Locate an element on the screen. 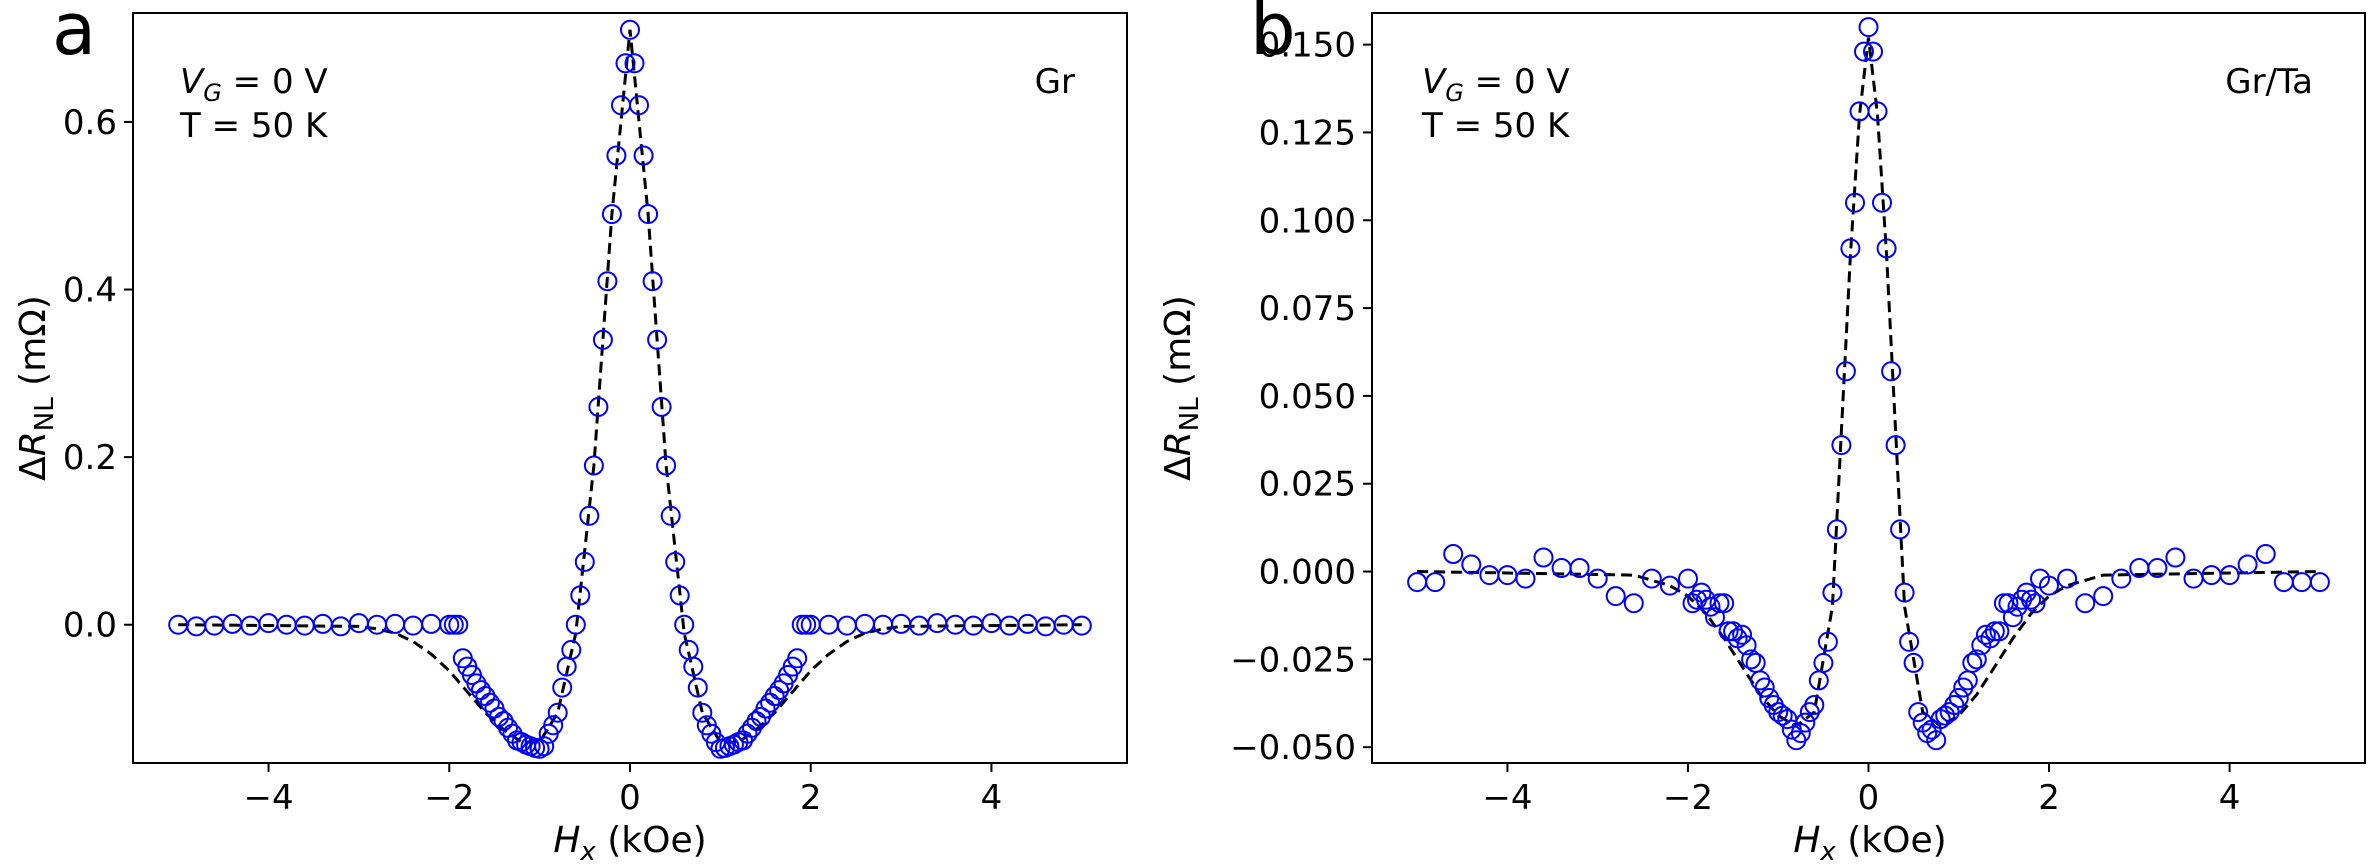 Image resolution: width=2375 pixels, height=867 pixels. panel-a-ylabel: ΔRNL (mΩ) is located at coordinates (36, 388).